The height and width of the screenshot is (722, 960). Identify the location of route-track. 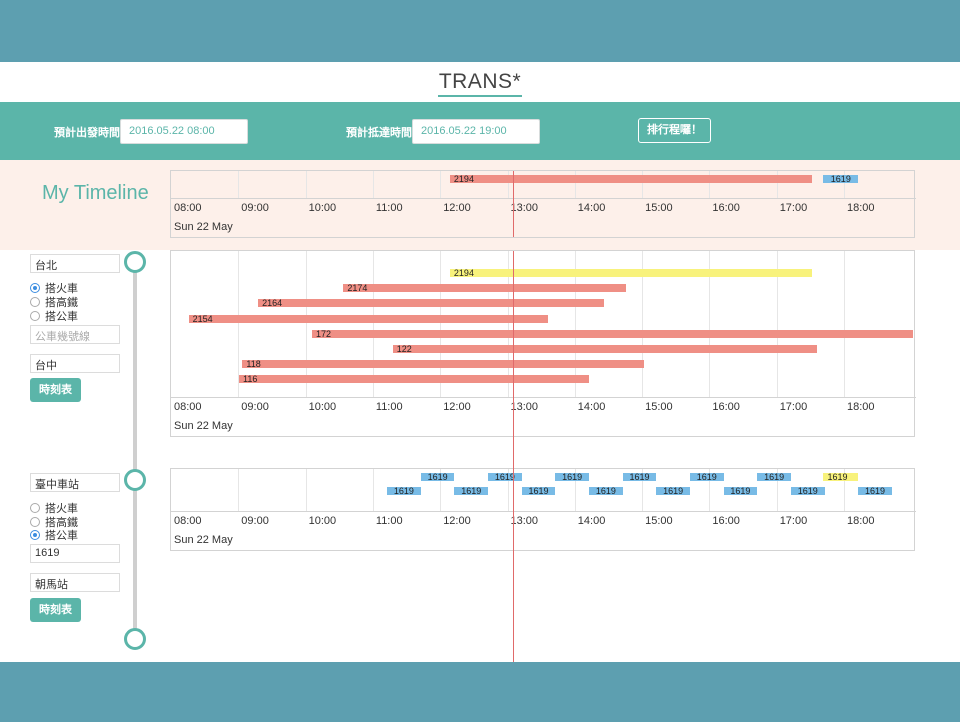
(135, 450).